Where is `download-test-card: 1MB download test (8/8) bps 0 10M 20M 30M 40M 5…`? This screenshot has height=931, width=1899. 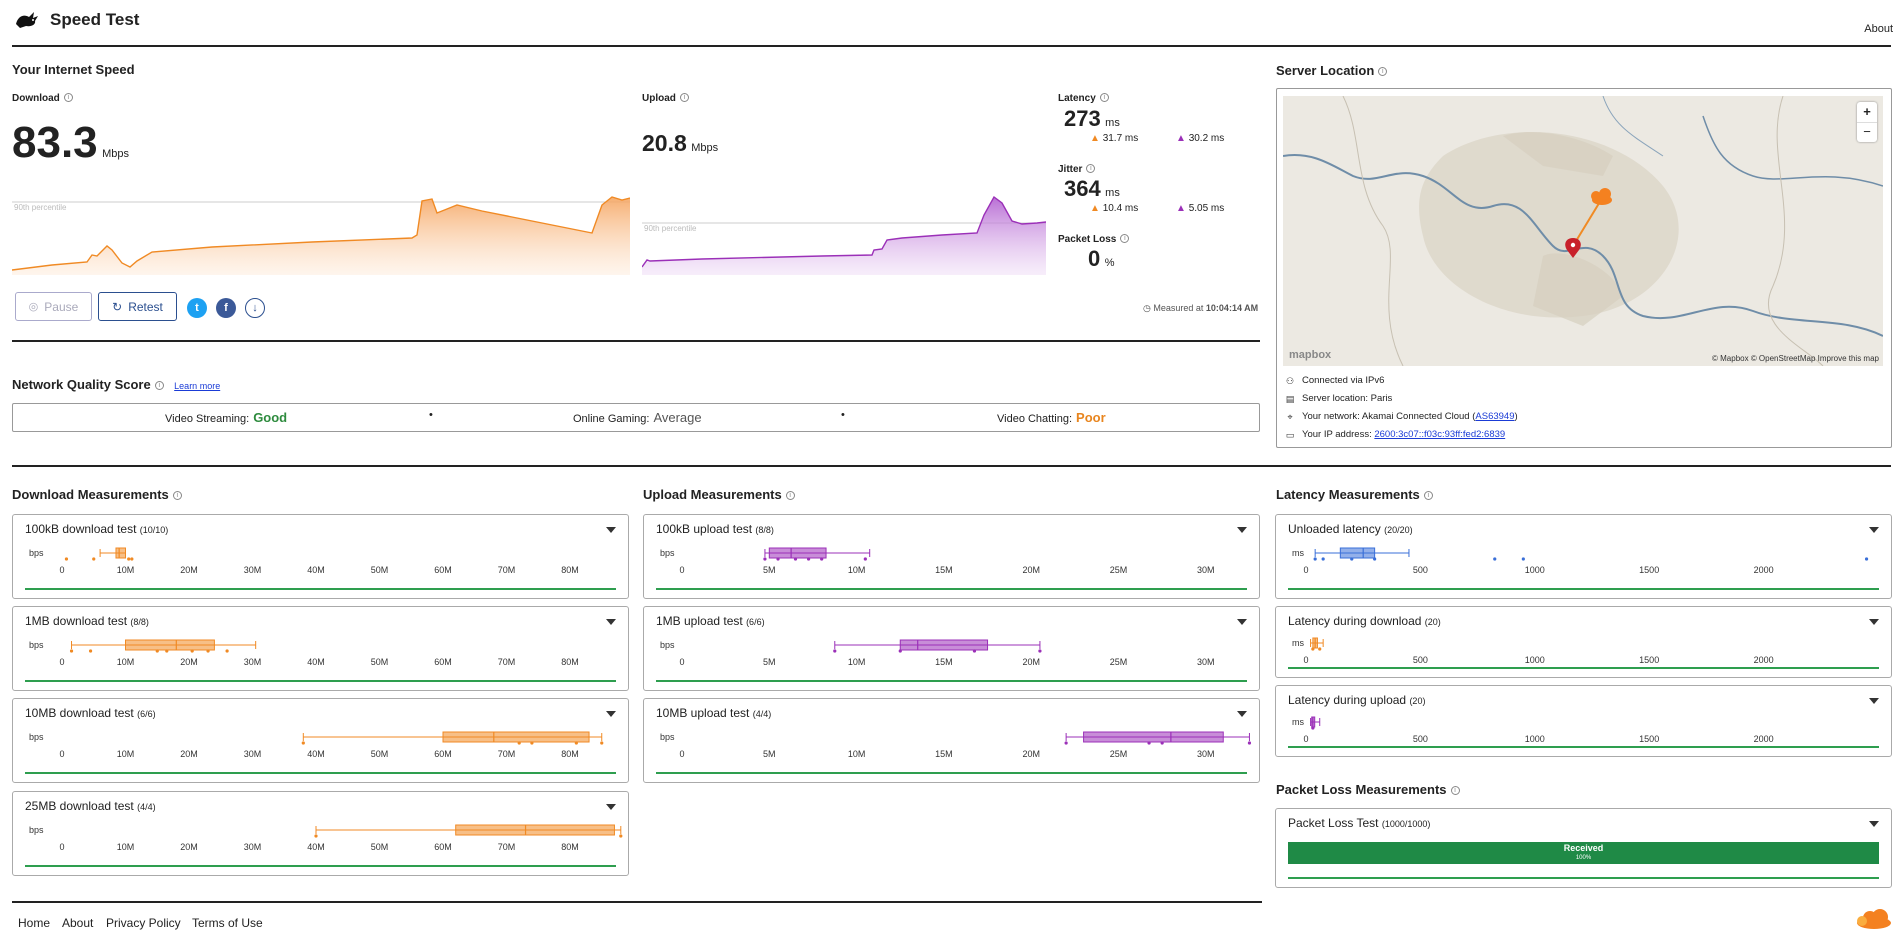 download-test-card: 1MB download test (8/8) bps 0 10M 20M 30M 40M 5… is located at coordinates (320, 648).